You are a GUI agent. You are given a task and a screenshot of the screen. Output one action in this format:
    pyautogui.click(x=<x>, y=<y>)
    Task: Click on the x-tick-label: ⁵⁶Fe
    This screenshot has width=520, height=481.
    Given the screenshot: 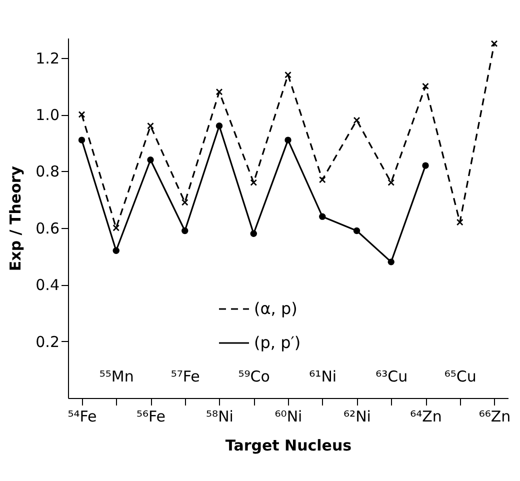 What is the action you would take?
    pyautogui.click(x=151, y=417)
    